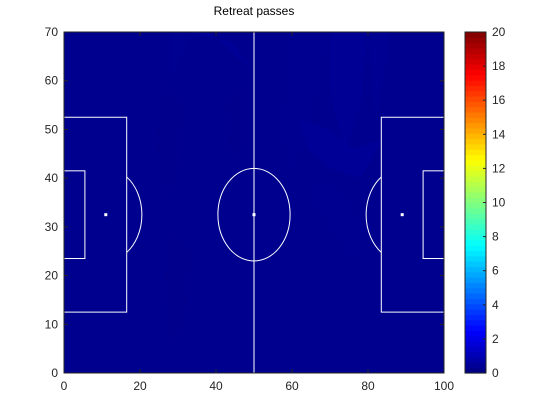 Image resolution: width=560 pixels, height=420 pixels. I want to click on x-tick-label: 40, so click(216, 386).